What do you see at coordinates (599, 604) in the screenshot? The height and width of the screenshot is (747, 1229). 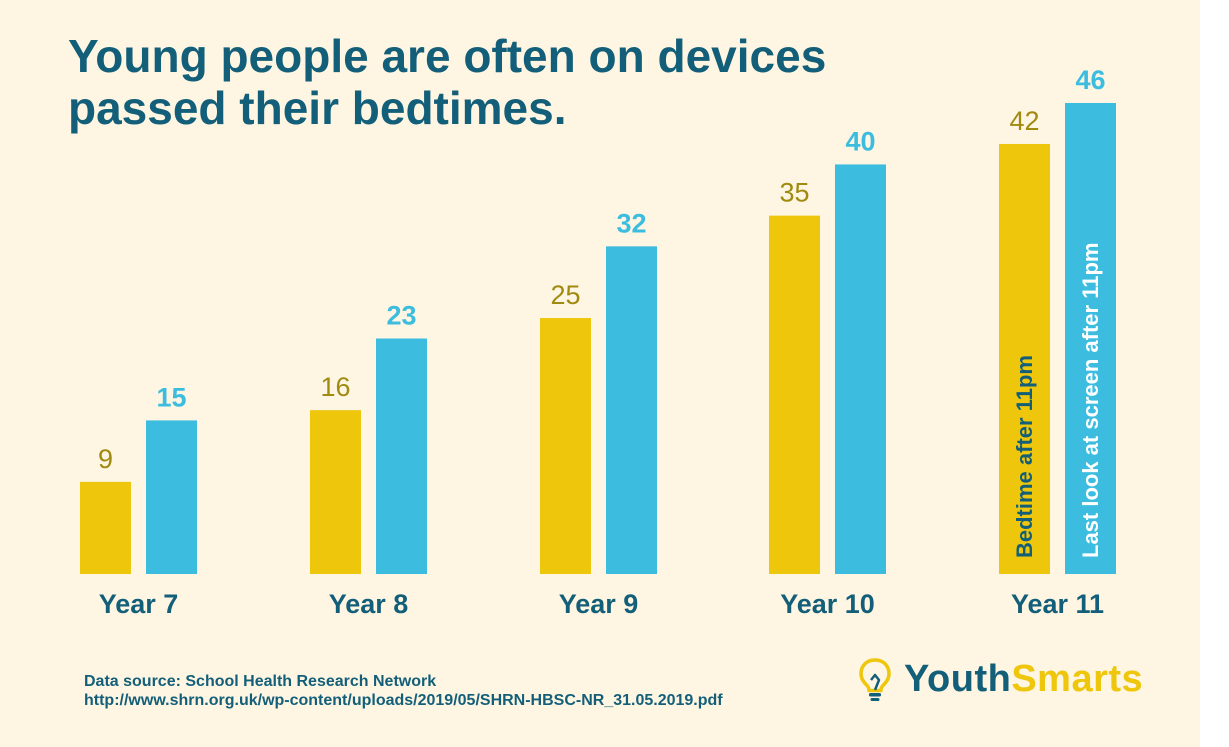 I see `category-label-year-9: Year 9` at bounding box center [599, 604].